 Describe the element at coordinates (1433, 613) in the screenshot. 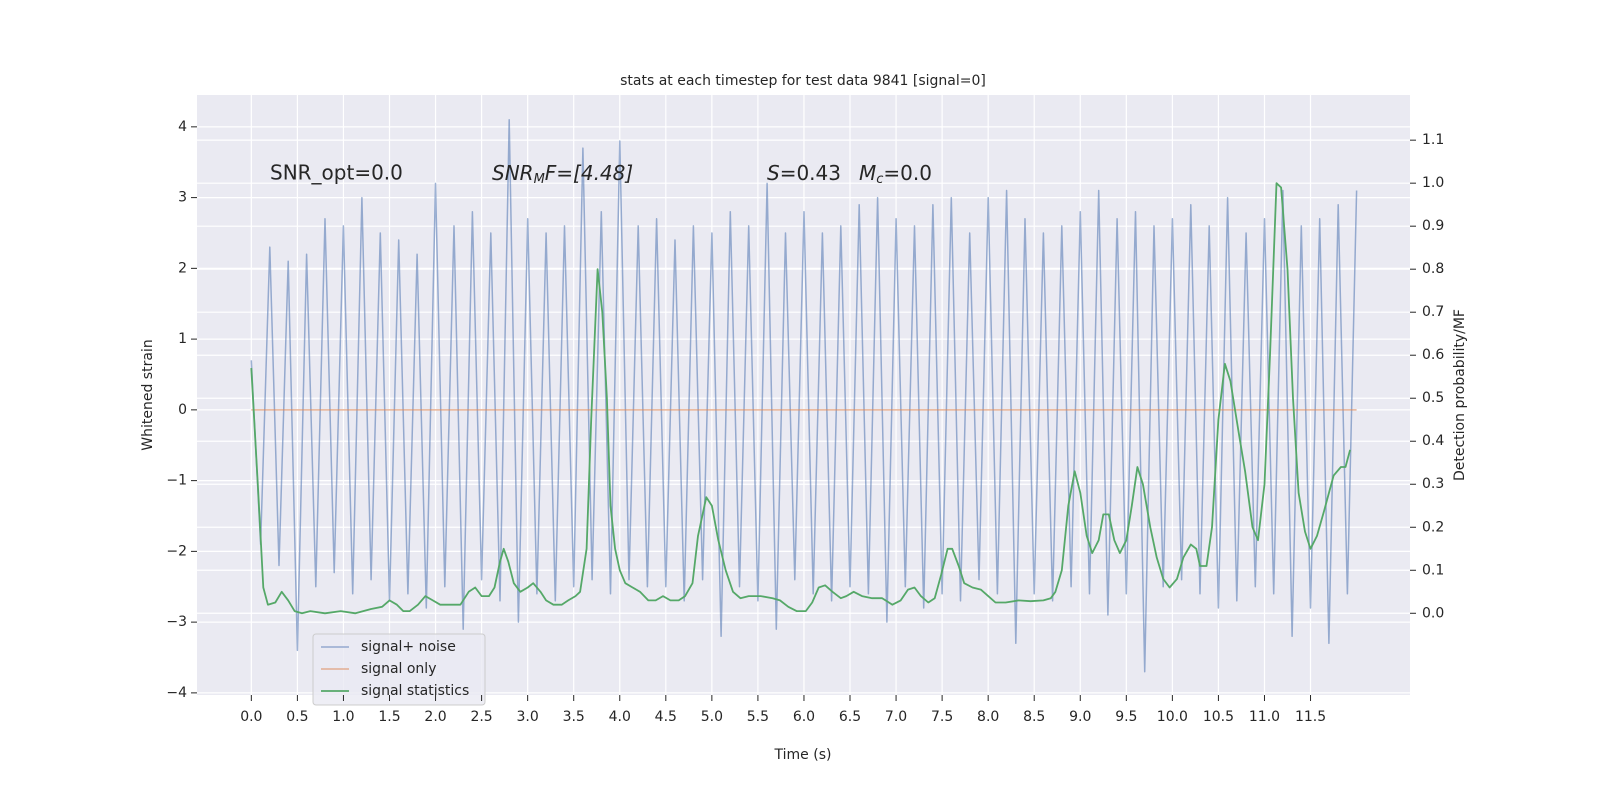

I see `y2-tick-label: 0.0` at that location.